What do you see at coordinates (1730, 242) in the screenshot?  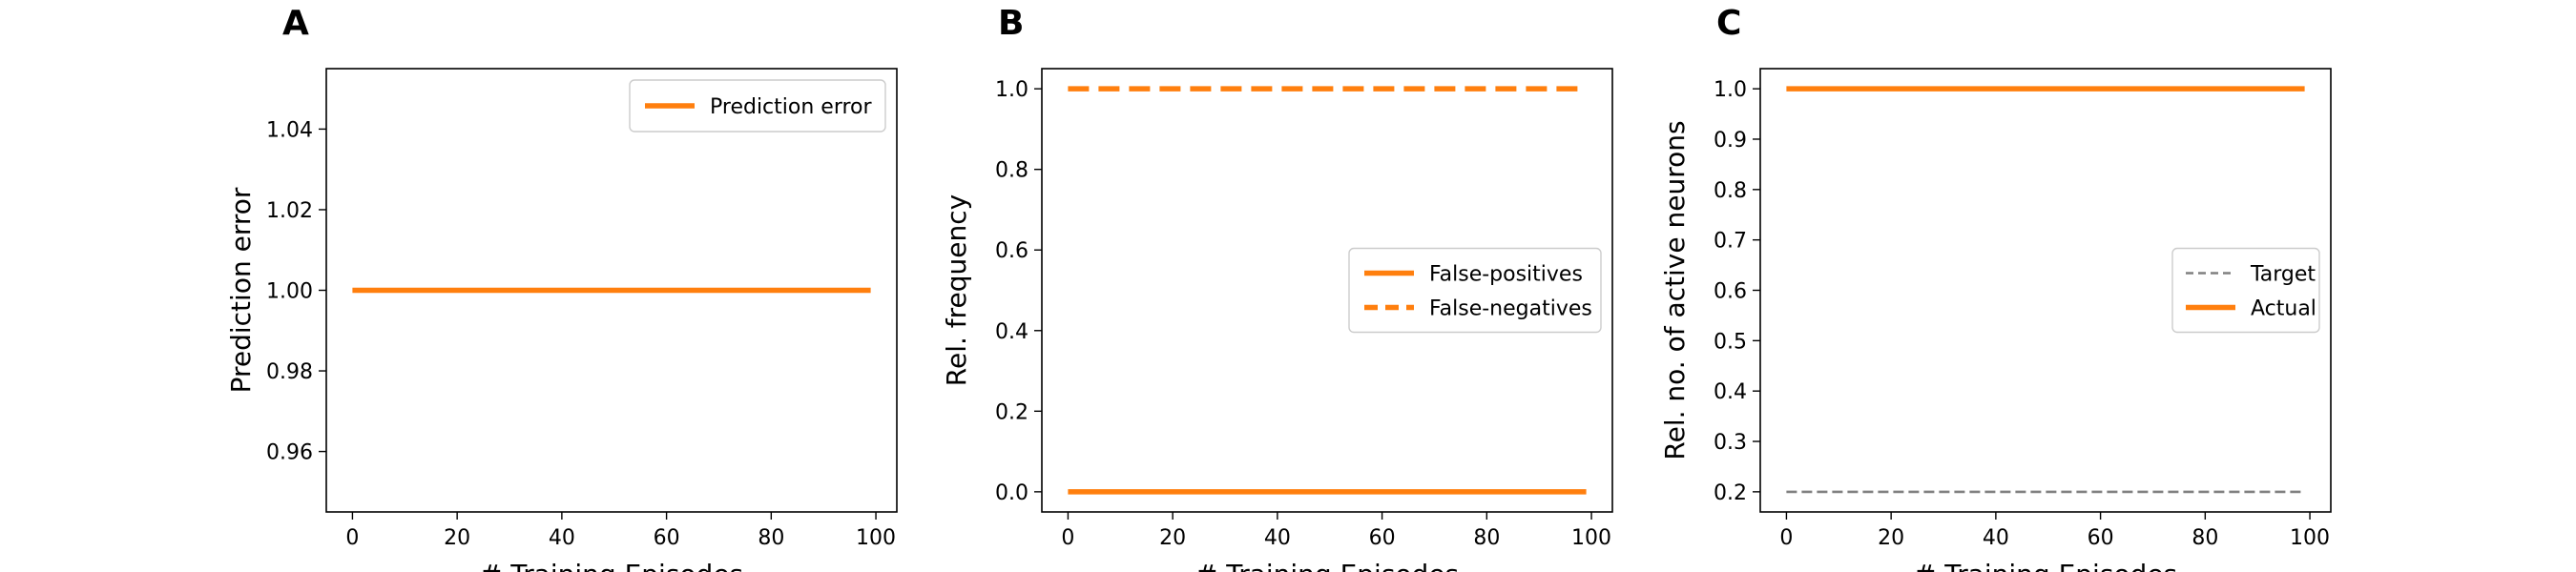 I see `y-tick-label: 0.7` at bounding box center [1730, 242].